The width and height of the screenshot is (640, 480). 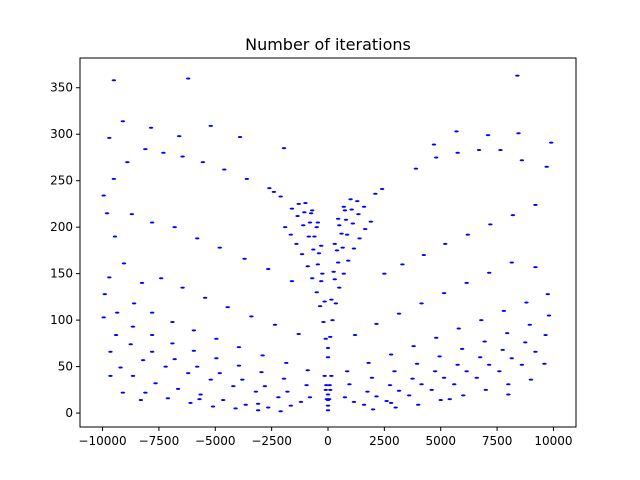 I want to click on y-tick-label: 200, so click(x=61, y=227).